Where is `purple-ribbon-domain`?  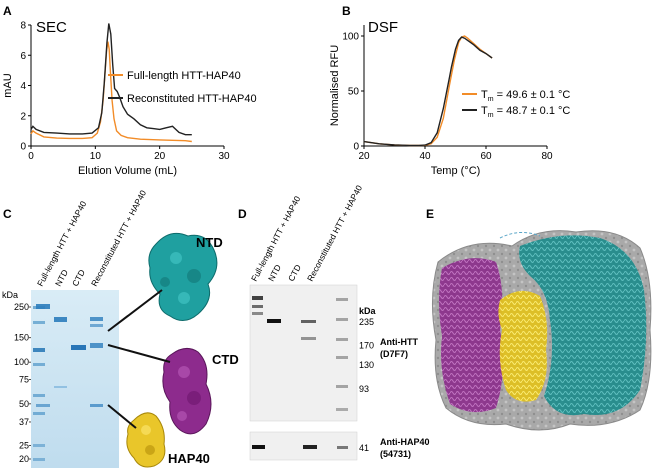 purple-ribbon-domain is located at coordinates (471, 335).